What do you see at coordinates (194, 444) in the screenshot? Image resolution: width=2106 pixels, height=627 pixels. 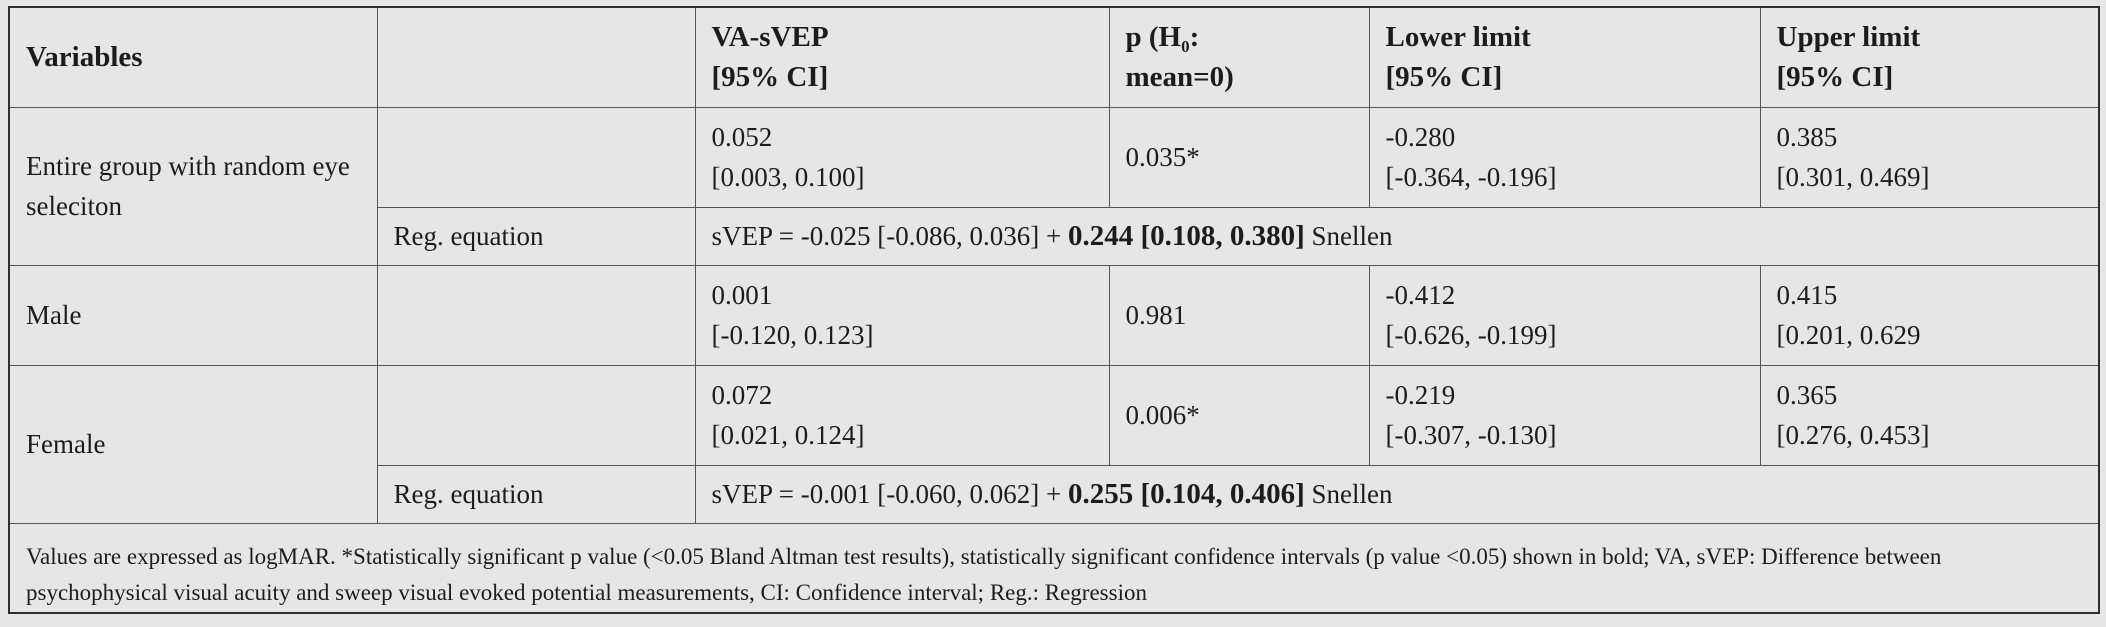 I see `row-label-female: Female` at bounding box center [194, 444].